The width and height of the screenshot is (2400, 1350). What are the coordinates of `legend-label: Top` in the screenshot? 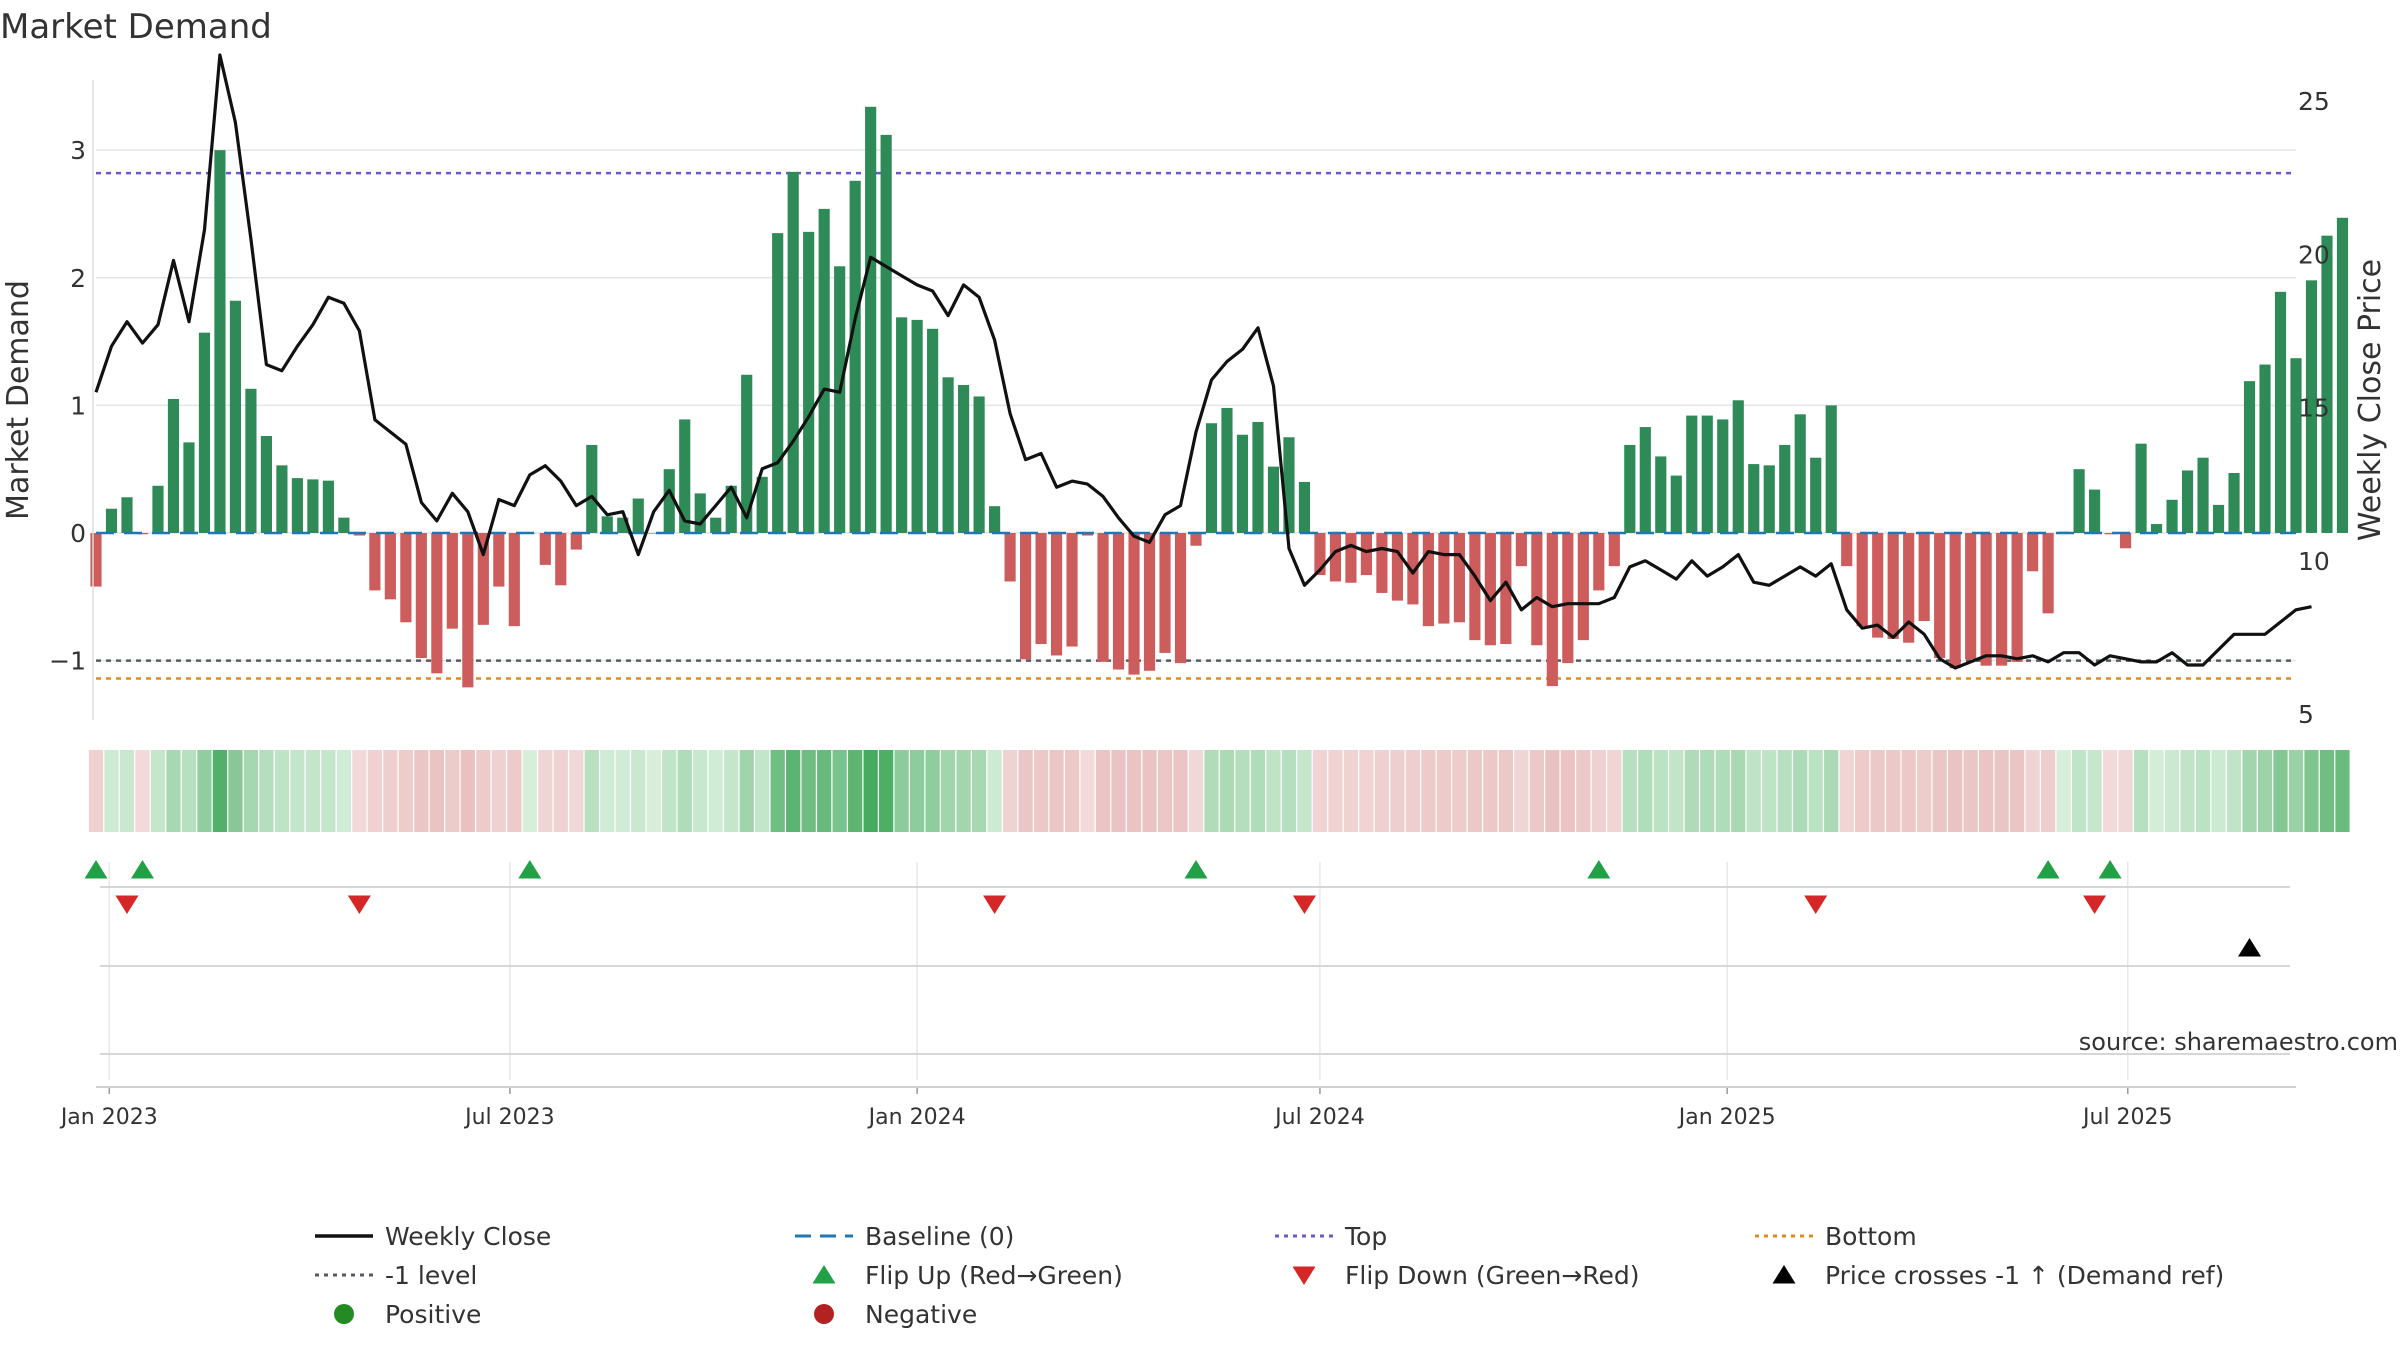 It's located at (1365, 1236).